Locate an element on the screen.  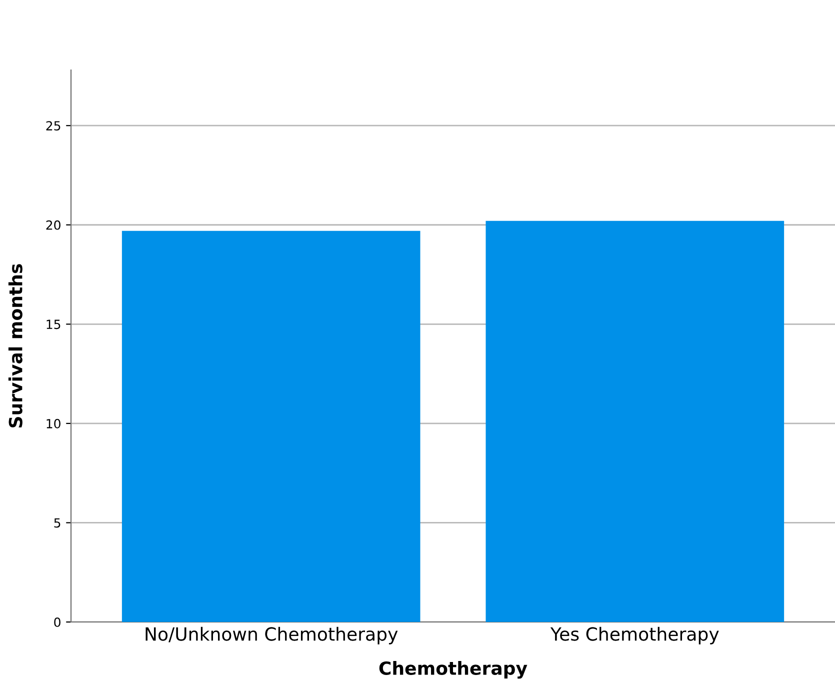
x-axis-title: Chemotherapy is located at coordinates (453, 670).